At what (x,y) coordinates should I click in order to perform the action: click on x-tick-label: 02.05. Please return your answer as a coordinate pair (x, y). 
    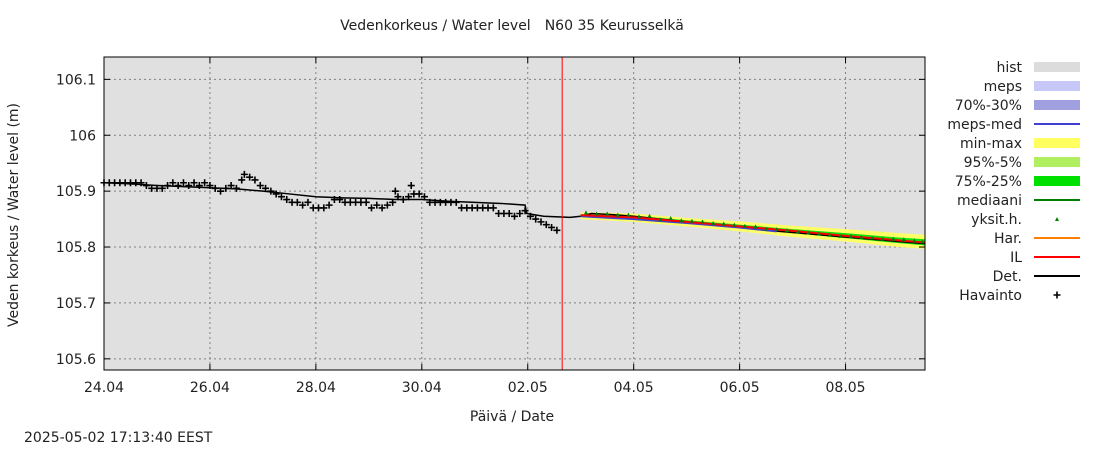
    Looking at the image, I should click on (528, 388).